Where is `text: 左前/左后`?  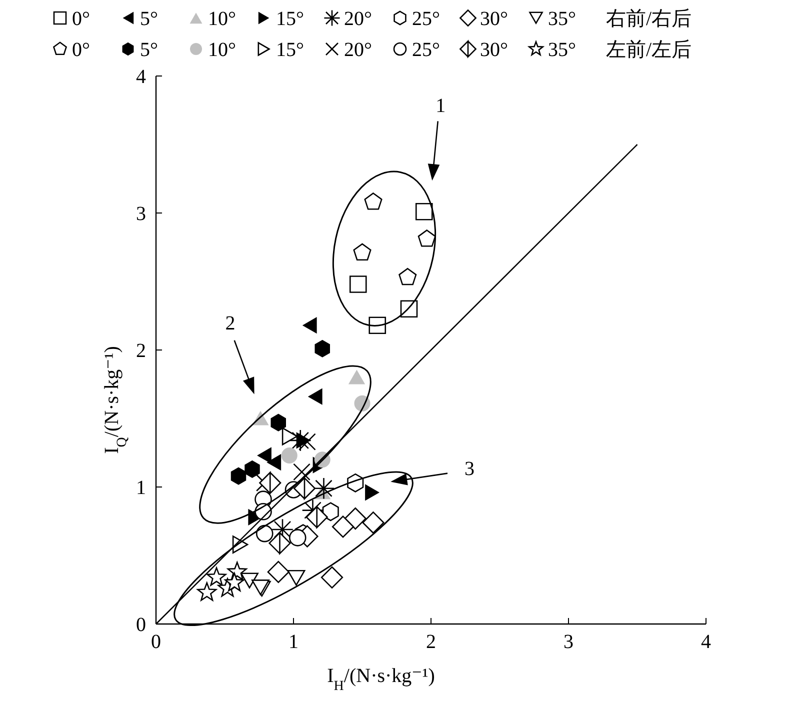 text: 左前/左后 is located at coordinates (649, 50).